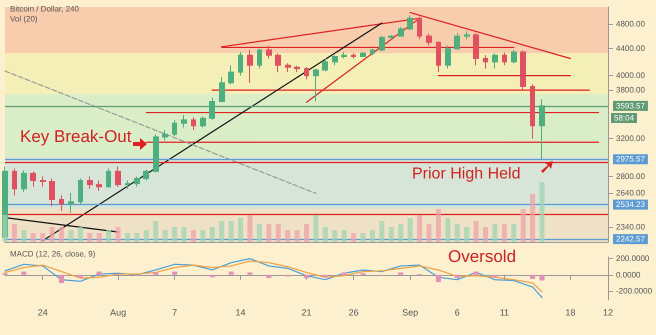  What do you see at coordinates (45, 9) in the screenshot?
I see `chart-title: Bitcoin / Dollar, 240` at bounding box center [45, 9].